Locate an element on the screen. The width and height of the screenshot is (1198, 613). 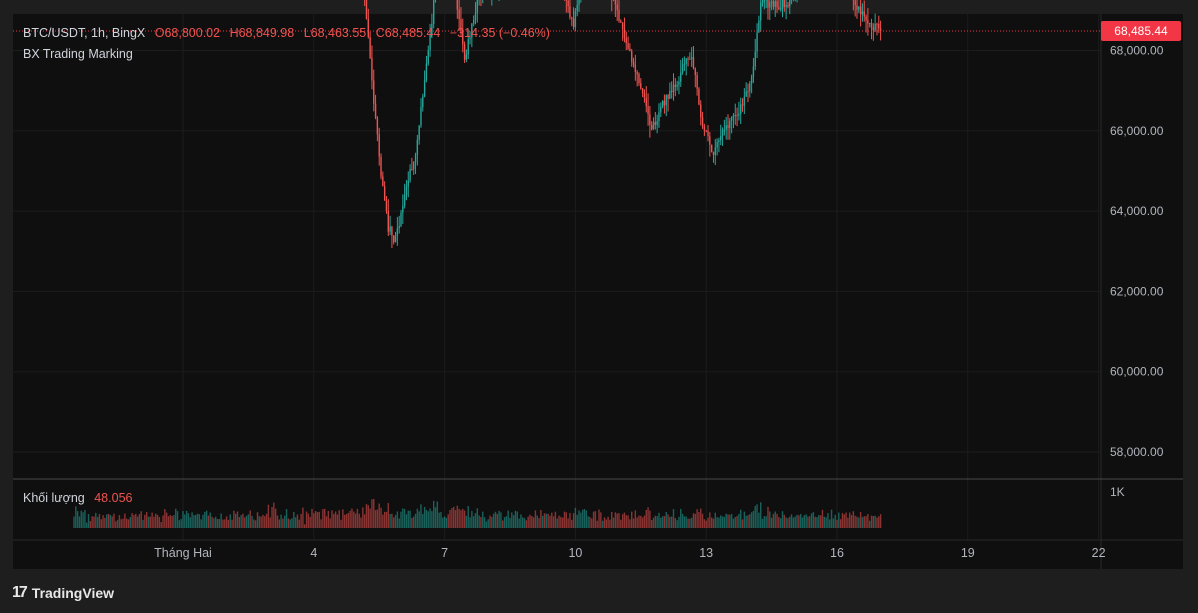
footer-branding: 17 TradingView is located at coordinates (63, 593).